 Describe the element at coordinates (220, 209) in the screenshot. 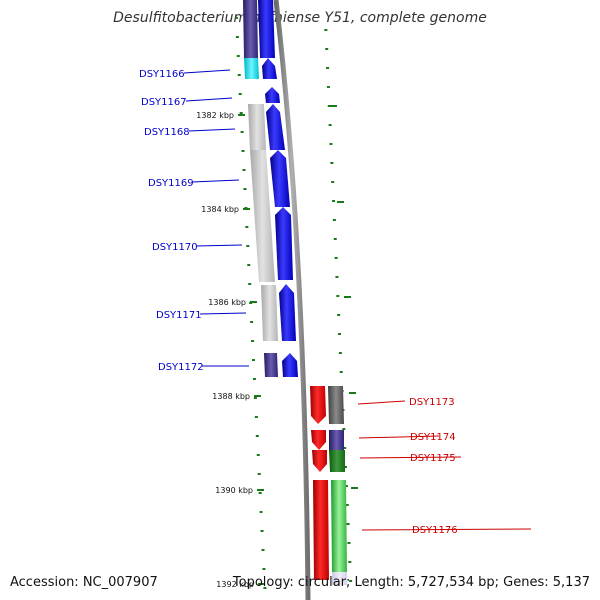

I see `scale-tick-label: 1384 kbp` at that location.